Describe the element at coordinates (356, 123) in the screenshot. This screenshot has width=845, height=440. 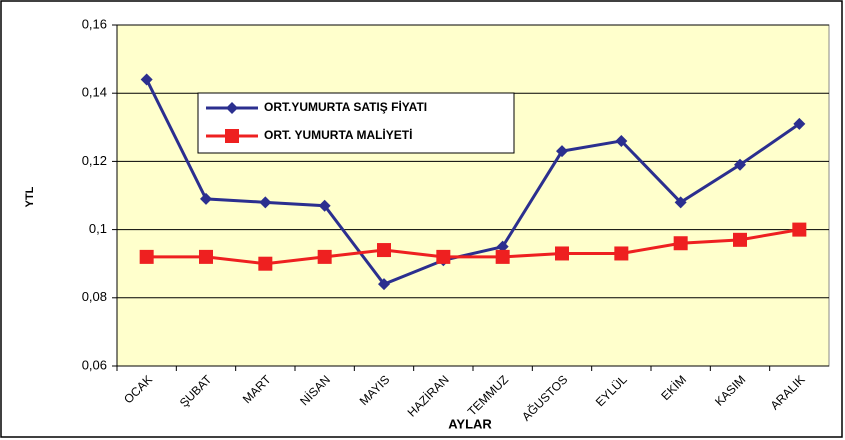
I see `legend-box` at that location.